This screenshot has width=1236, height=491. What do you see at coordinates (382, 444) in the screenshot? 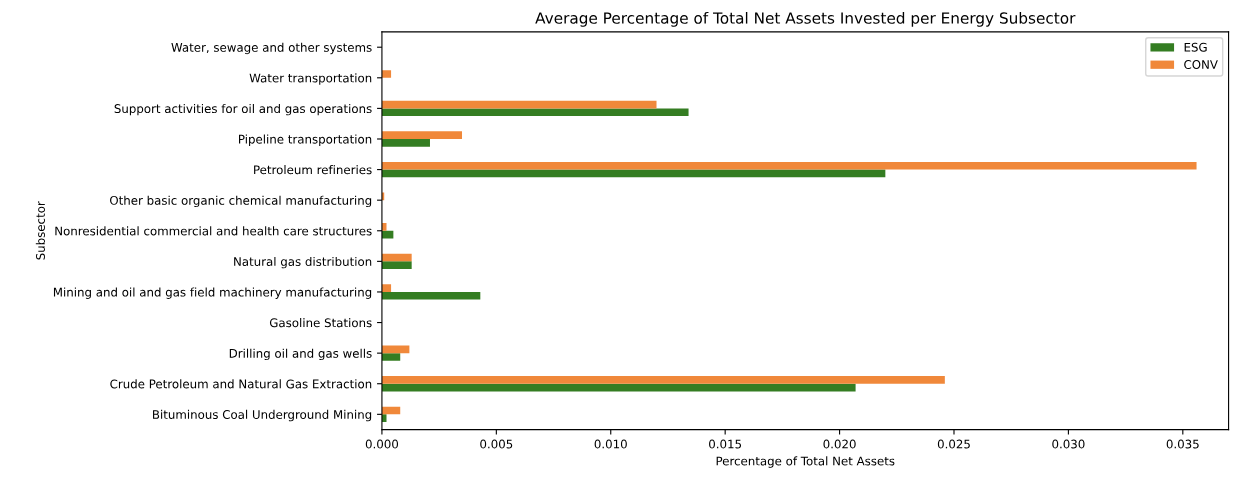
I see `x-tick-label: 0.000` at bounding box center [382, 444].